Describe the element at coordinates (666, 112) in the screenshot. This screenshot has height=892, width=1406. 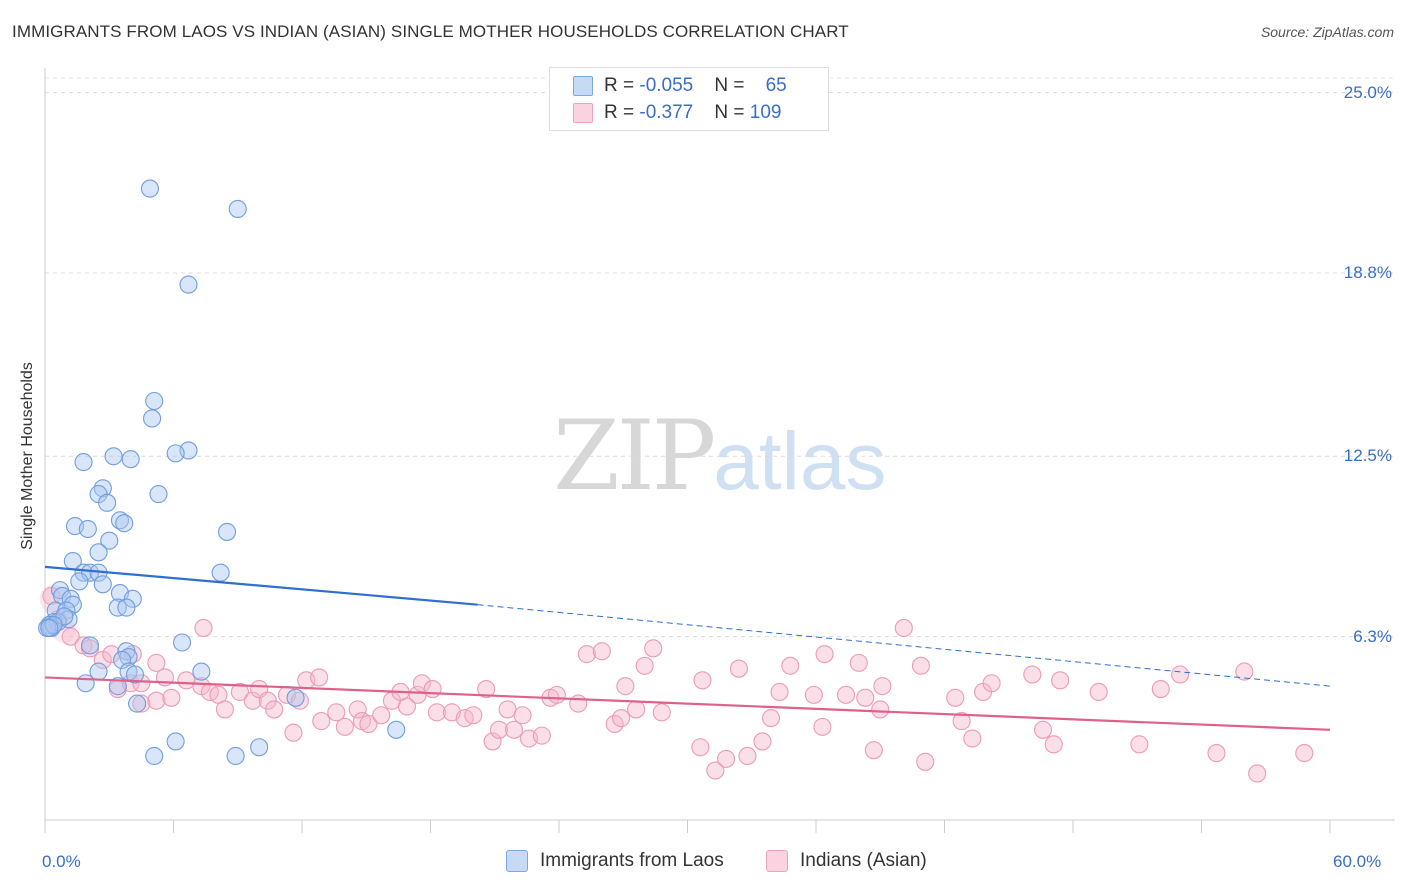
I see `legend-r-value-indian: -0.377` at that location.